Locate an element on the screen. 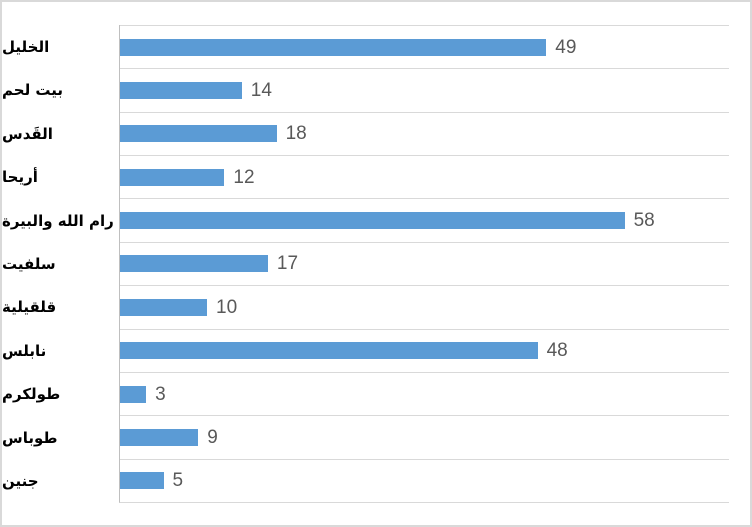 The width and height of the screenshot is (752, 527). chart-row: 49 is located at coordinates (424, 46).